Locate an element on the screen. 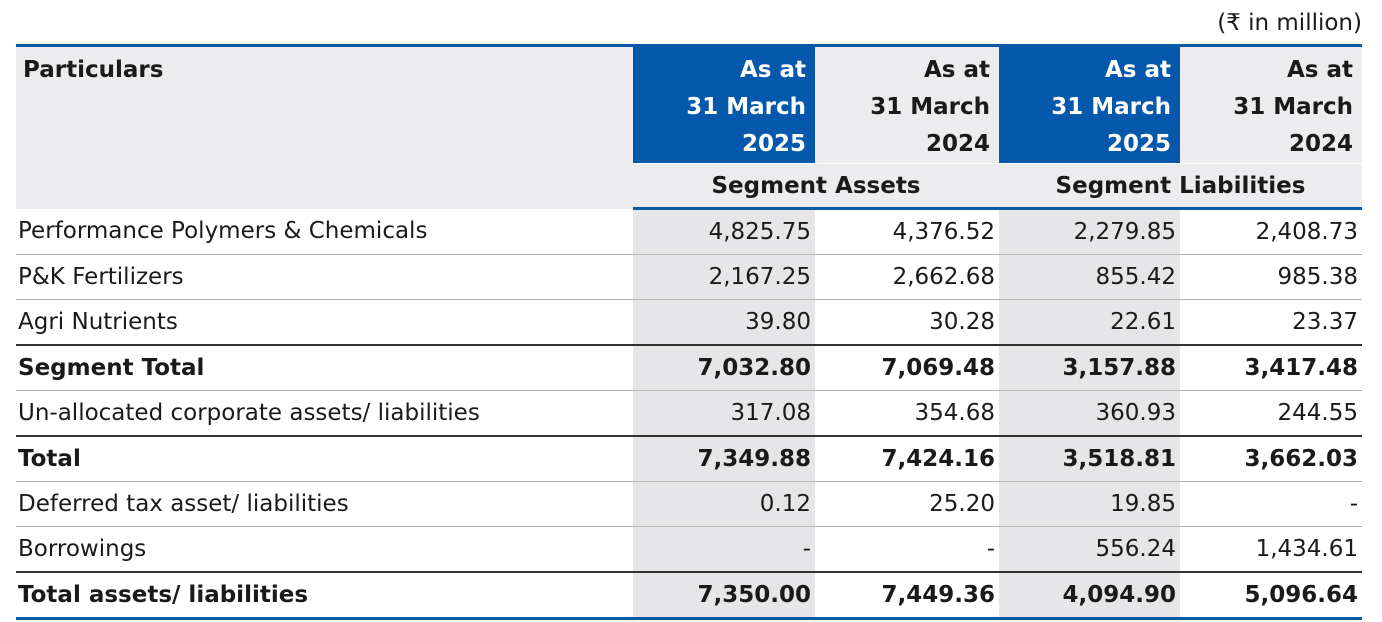 The image size is (1382, 622). col-header-liabilities-2025: As at 31 March 2025 is located at coordinates (1089, 104).